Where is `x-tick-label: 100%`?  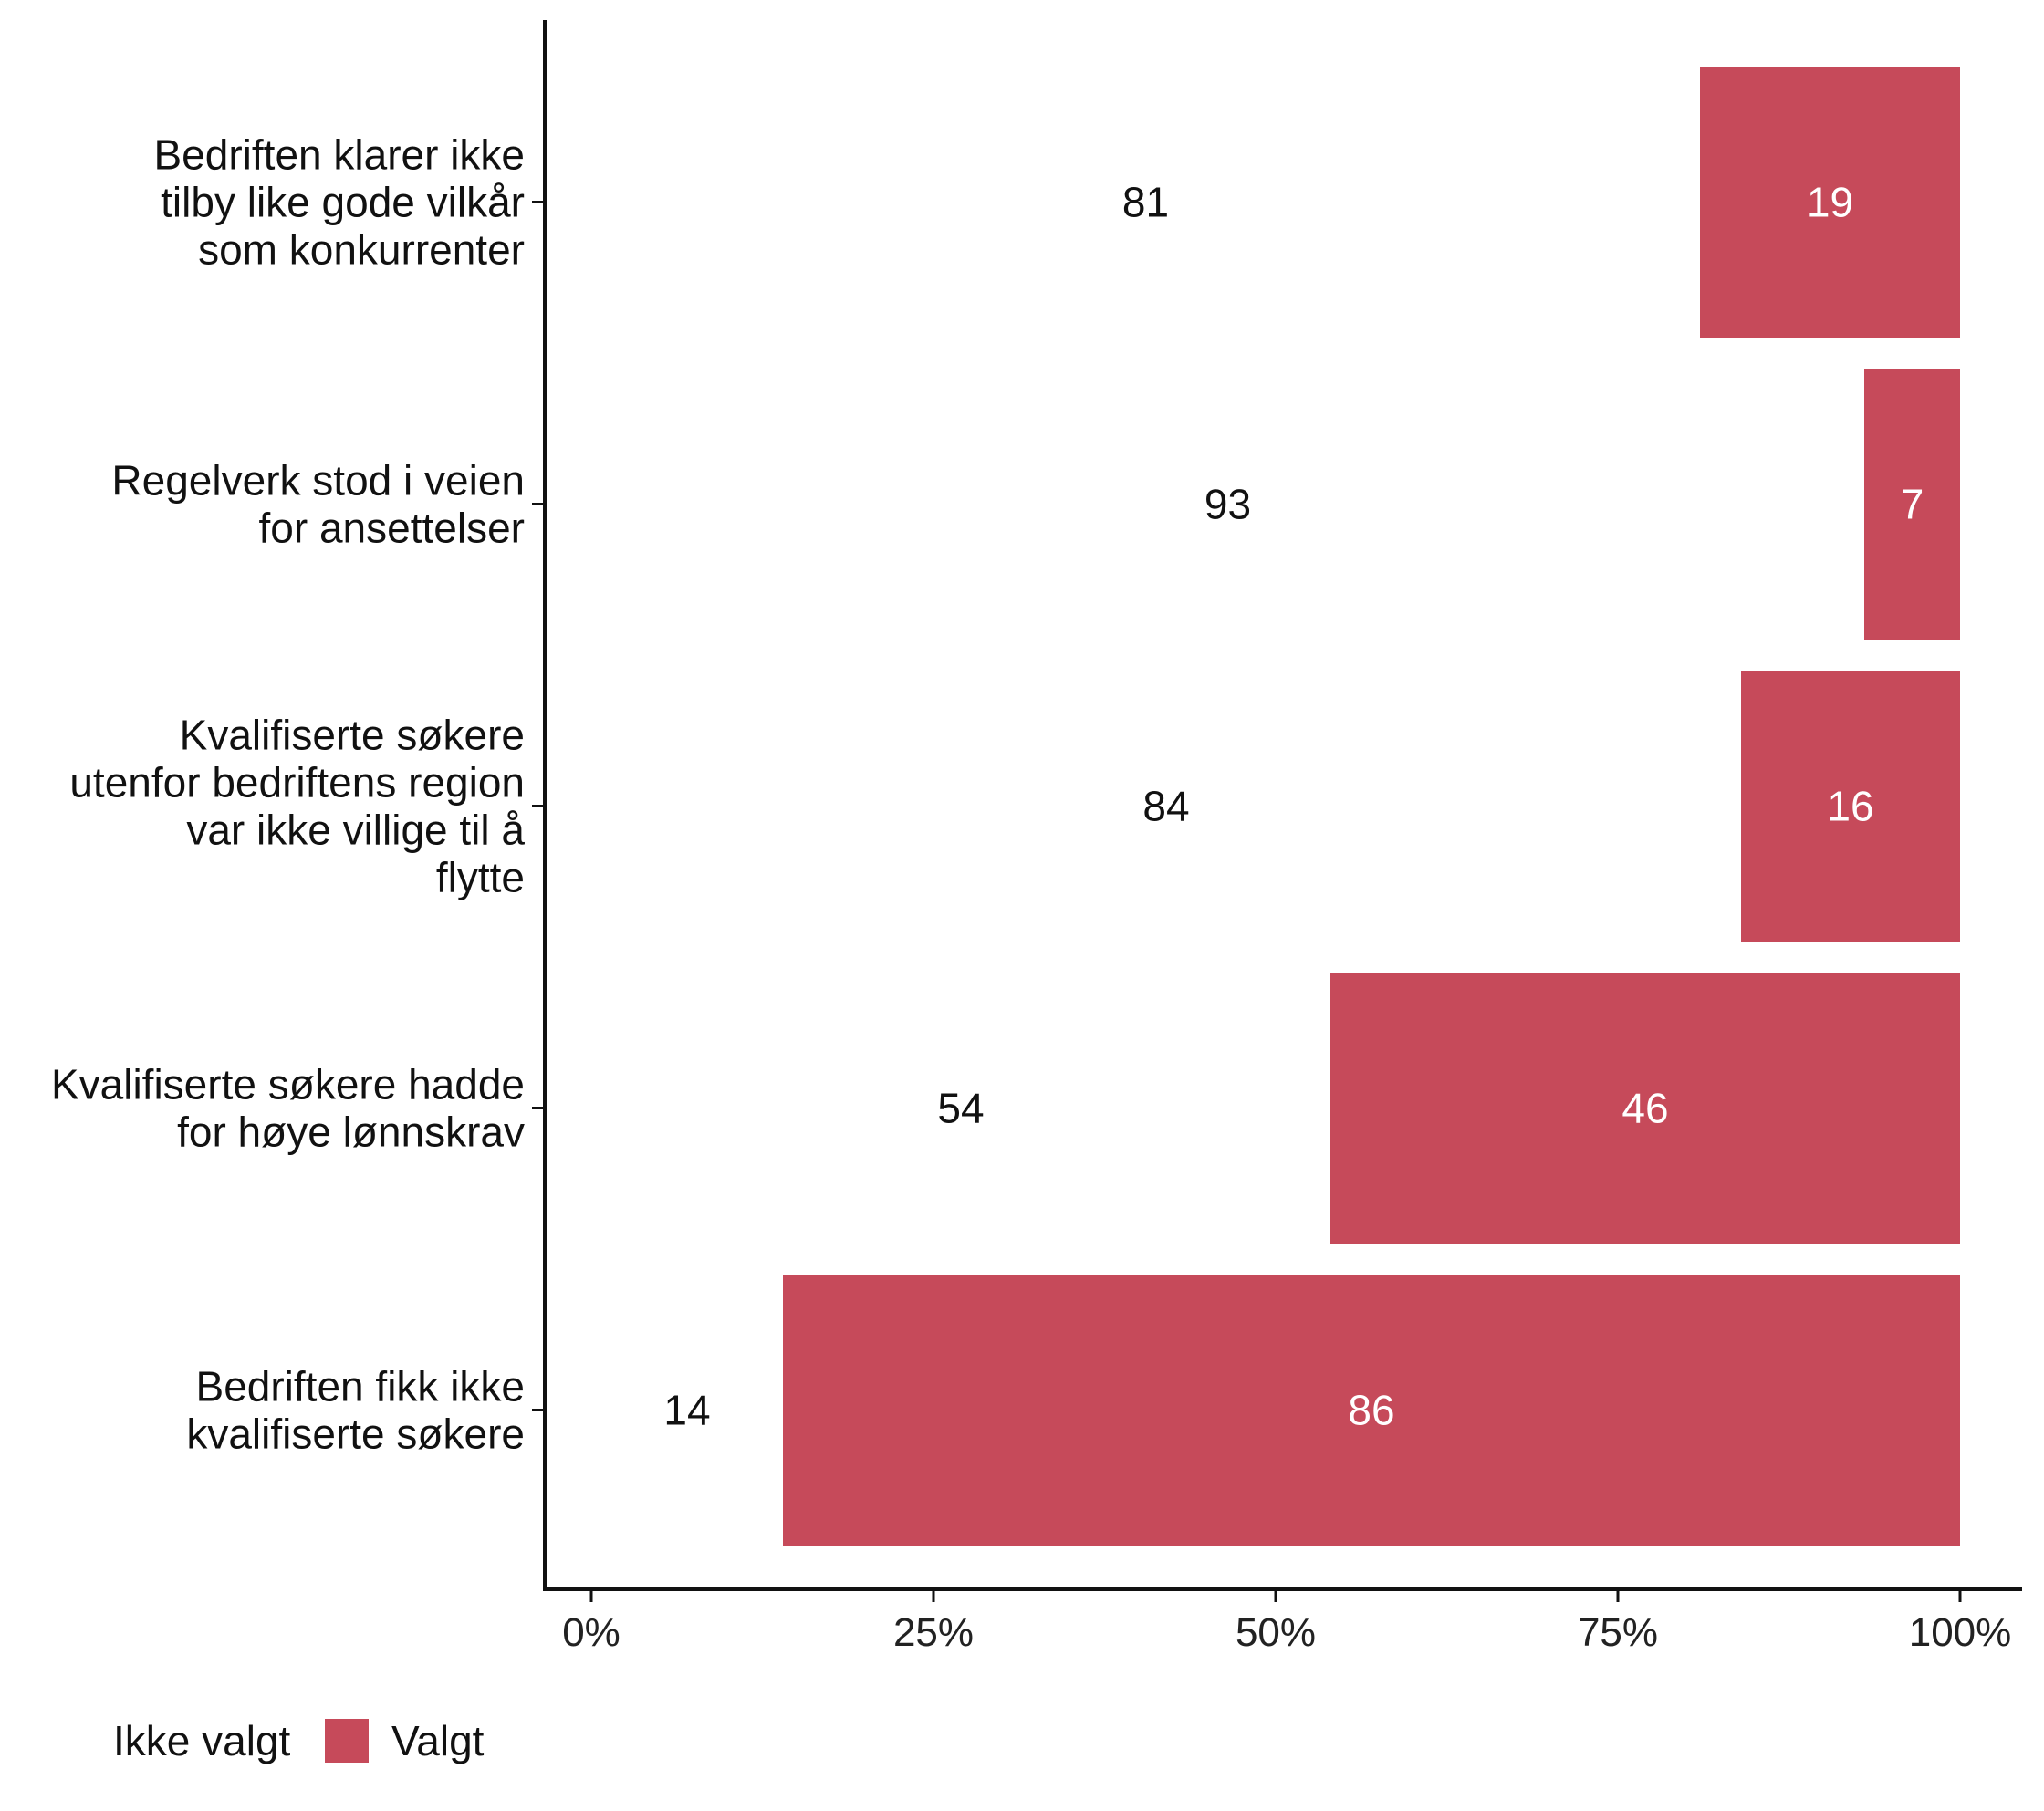
x-tick-label: 100% is located at coordinates (1960, 1632).